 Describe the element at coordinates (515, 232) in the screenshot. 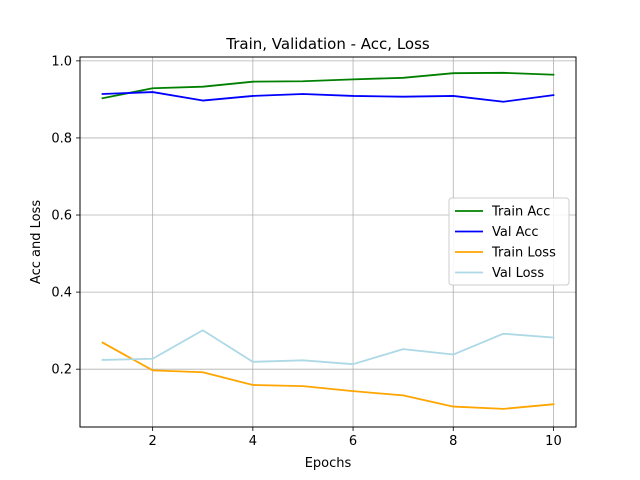

I see `legend-label-val-acc: Val Acc` at that location.